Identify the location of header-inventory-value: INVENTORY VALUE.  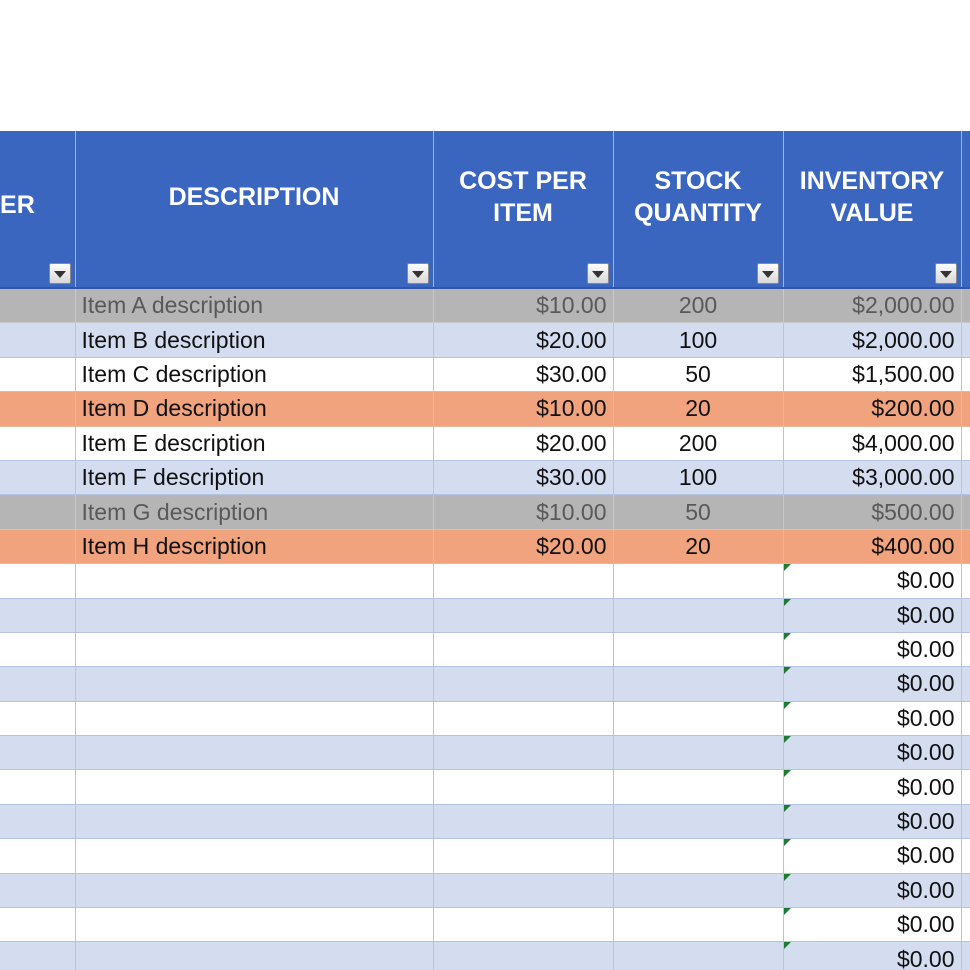
(872, 210).